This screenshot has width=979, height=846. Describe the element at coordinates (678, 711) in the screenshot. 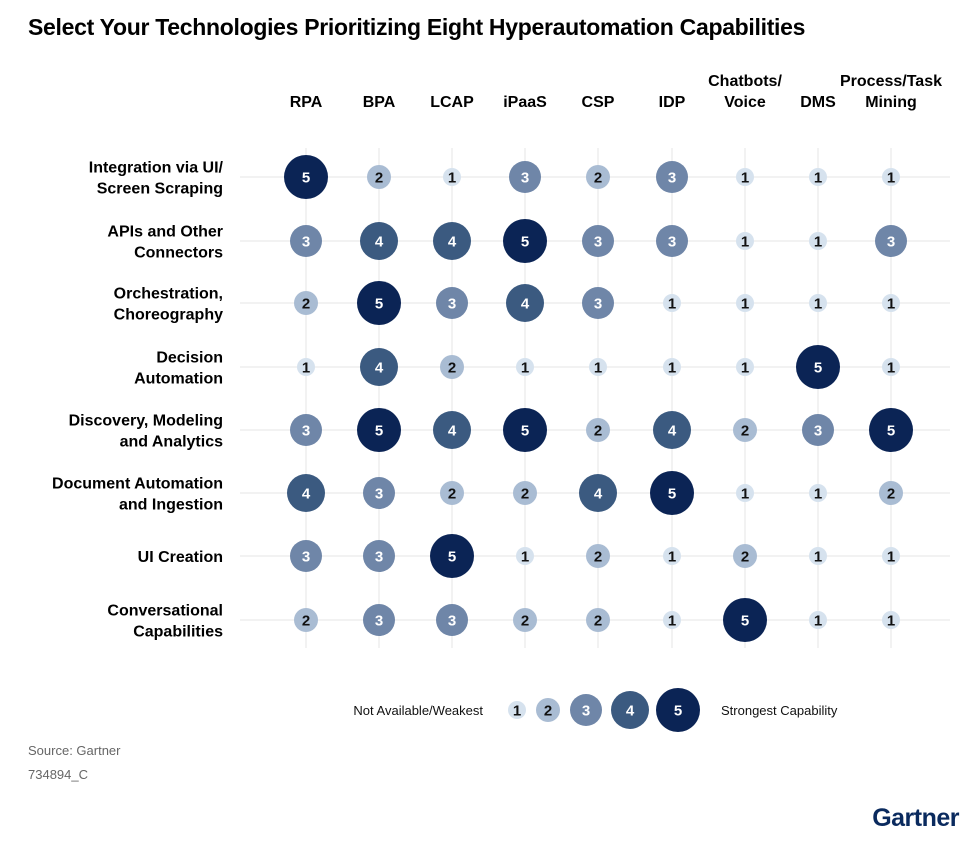

I see `legend-bubble-value: 5` at that location.